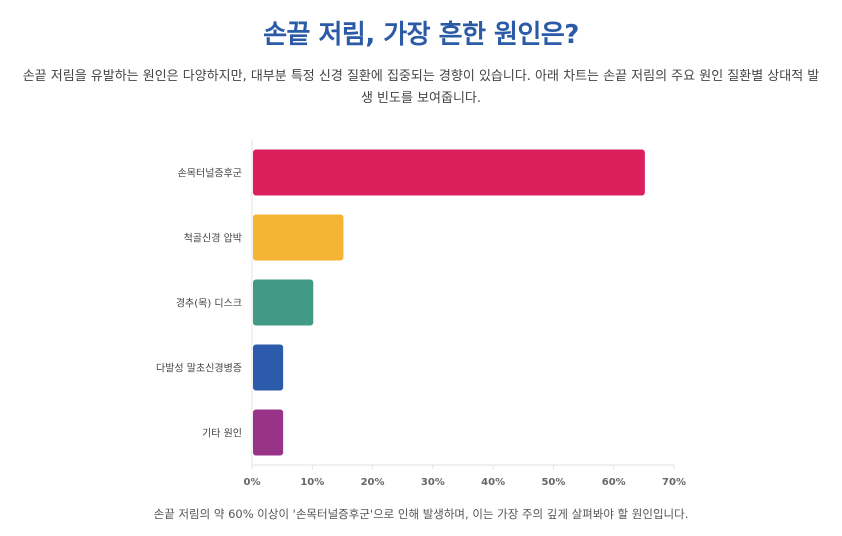  I want to click on x-tick-label: 40%, so click(493, 482).